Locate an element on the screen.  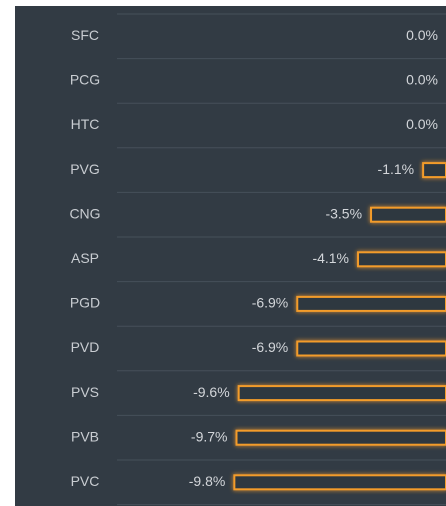
y-tick-label: PVB is located at coordinates (85, 436).